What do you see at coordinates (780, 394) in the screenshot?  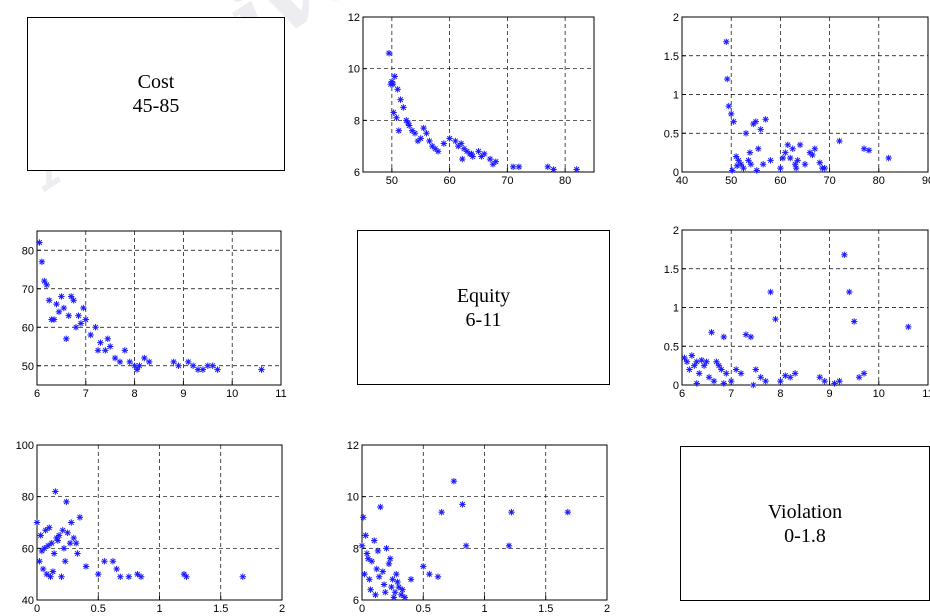 I see `x-tick-label: 8` at bounding box center [780, 394].